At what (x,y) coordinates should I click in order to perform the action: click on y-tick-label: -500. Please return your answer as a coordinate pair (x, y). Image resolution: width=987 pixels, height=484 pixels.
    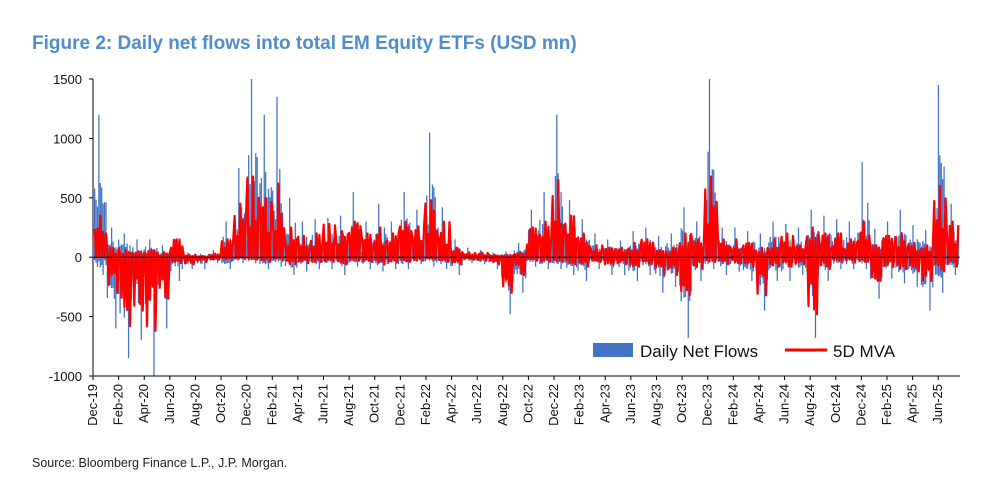
    Looking at the image, I should click on (69, 317).